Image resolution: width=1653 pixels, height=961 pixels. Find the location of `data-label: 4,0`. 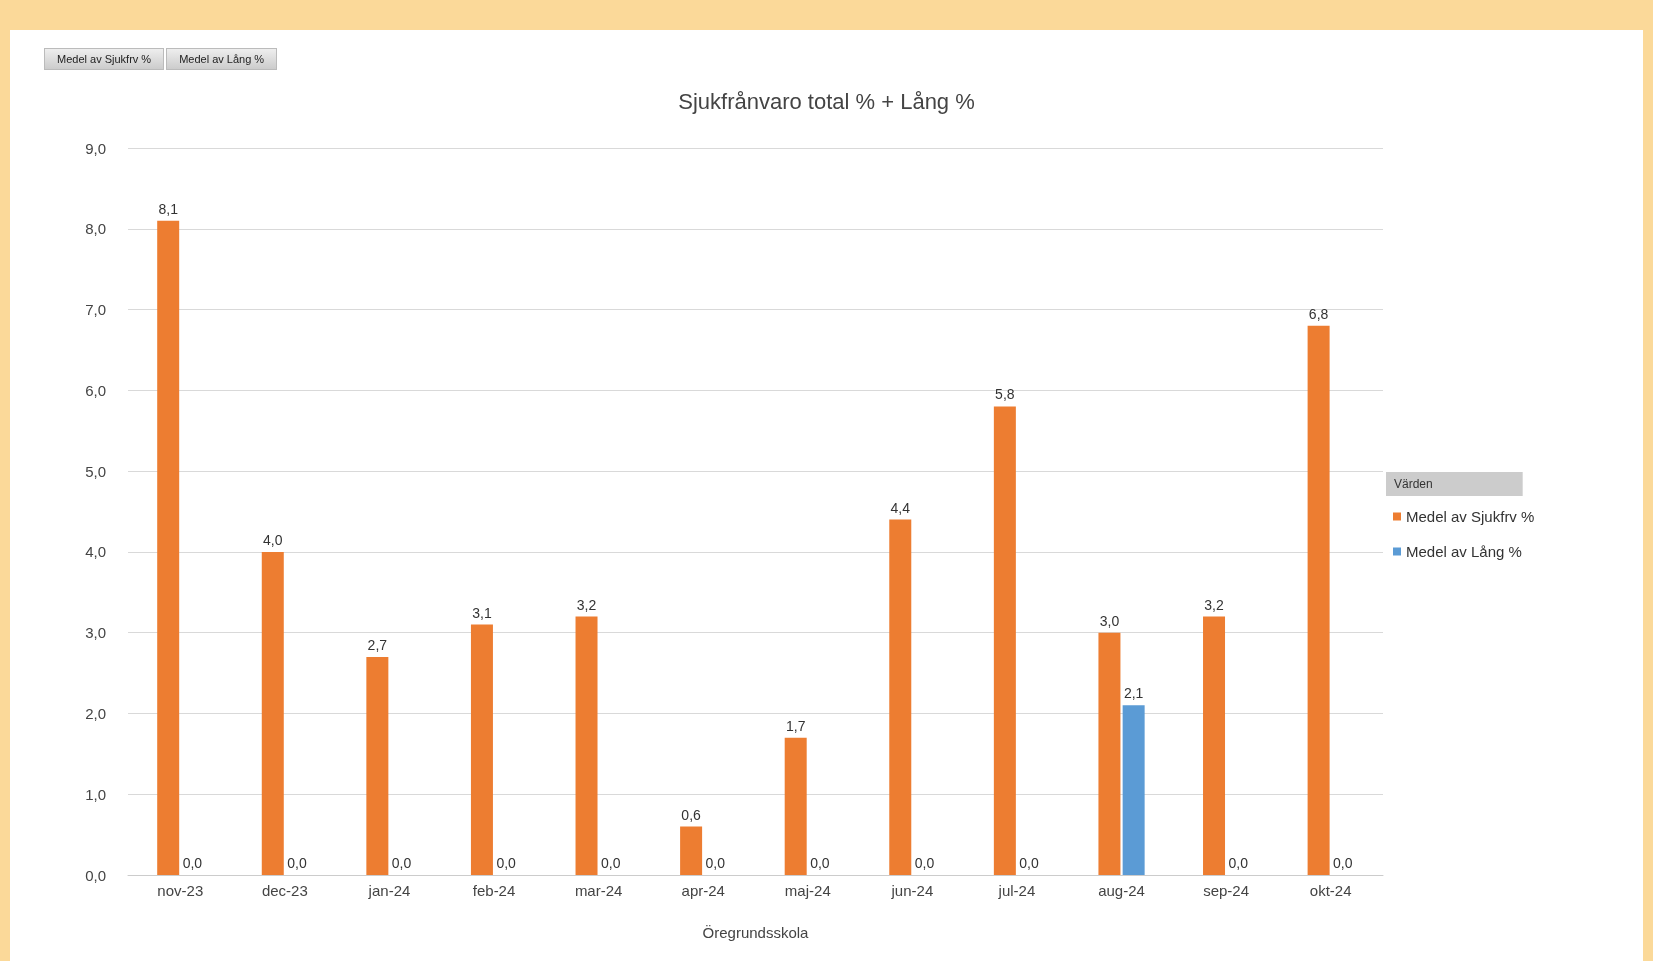

data-label: 4,0 is located at coordinates (273, 539).